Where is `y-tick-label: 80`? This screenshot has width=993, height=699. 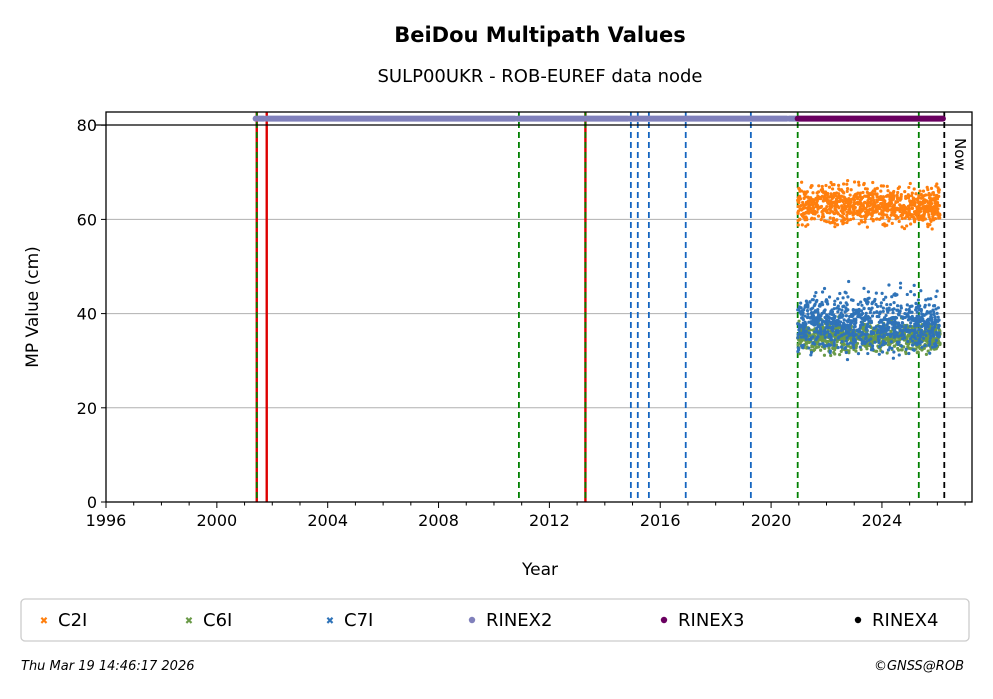 y-tick-label: 80 is located at coordinates (87, 125).